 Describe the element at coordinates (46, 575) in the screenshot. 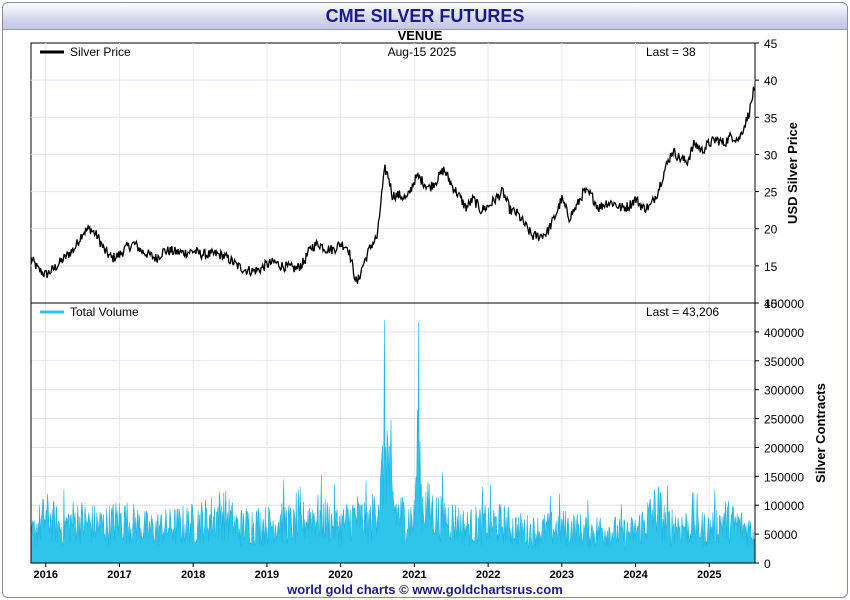

I see `x-tick-label: 2016` at that location.